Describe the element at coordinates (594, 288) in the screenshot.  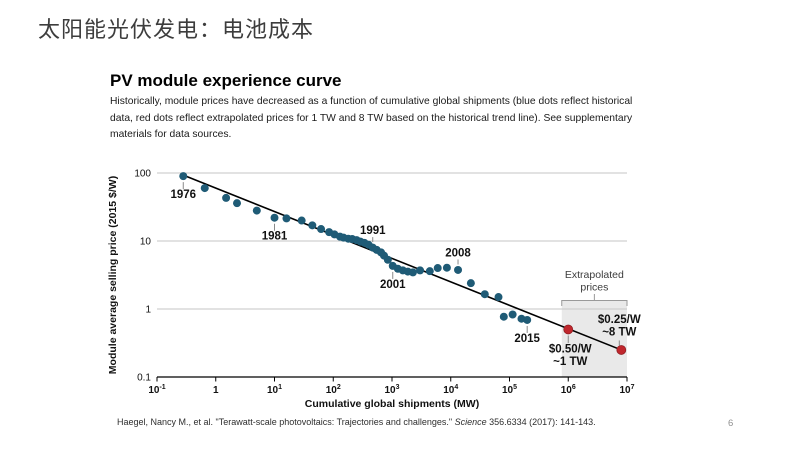
I see `svg-text: prices` at that location.